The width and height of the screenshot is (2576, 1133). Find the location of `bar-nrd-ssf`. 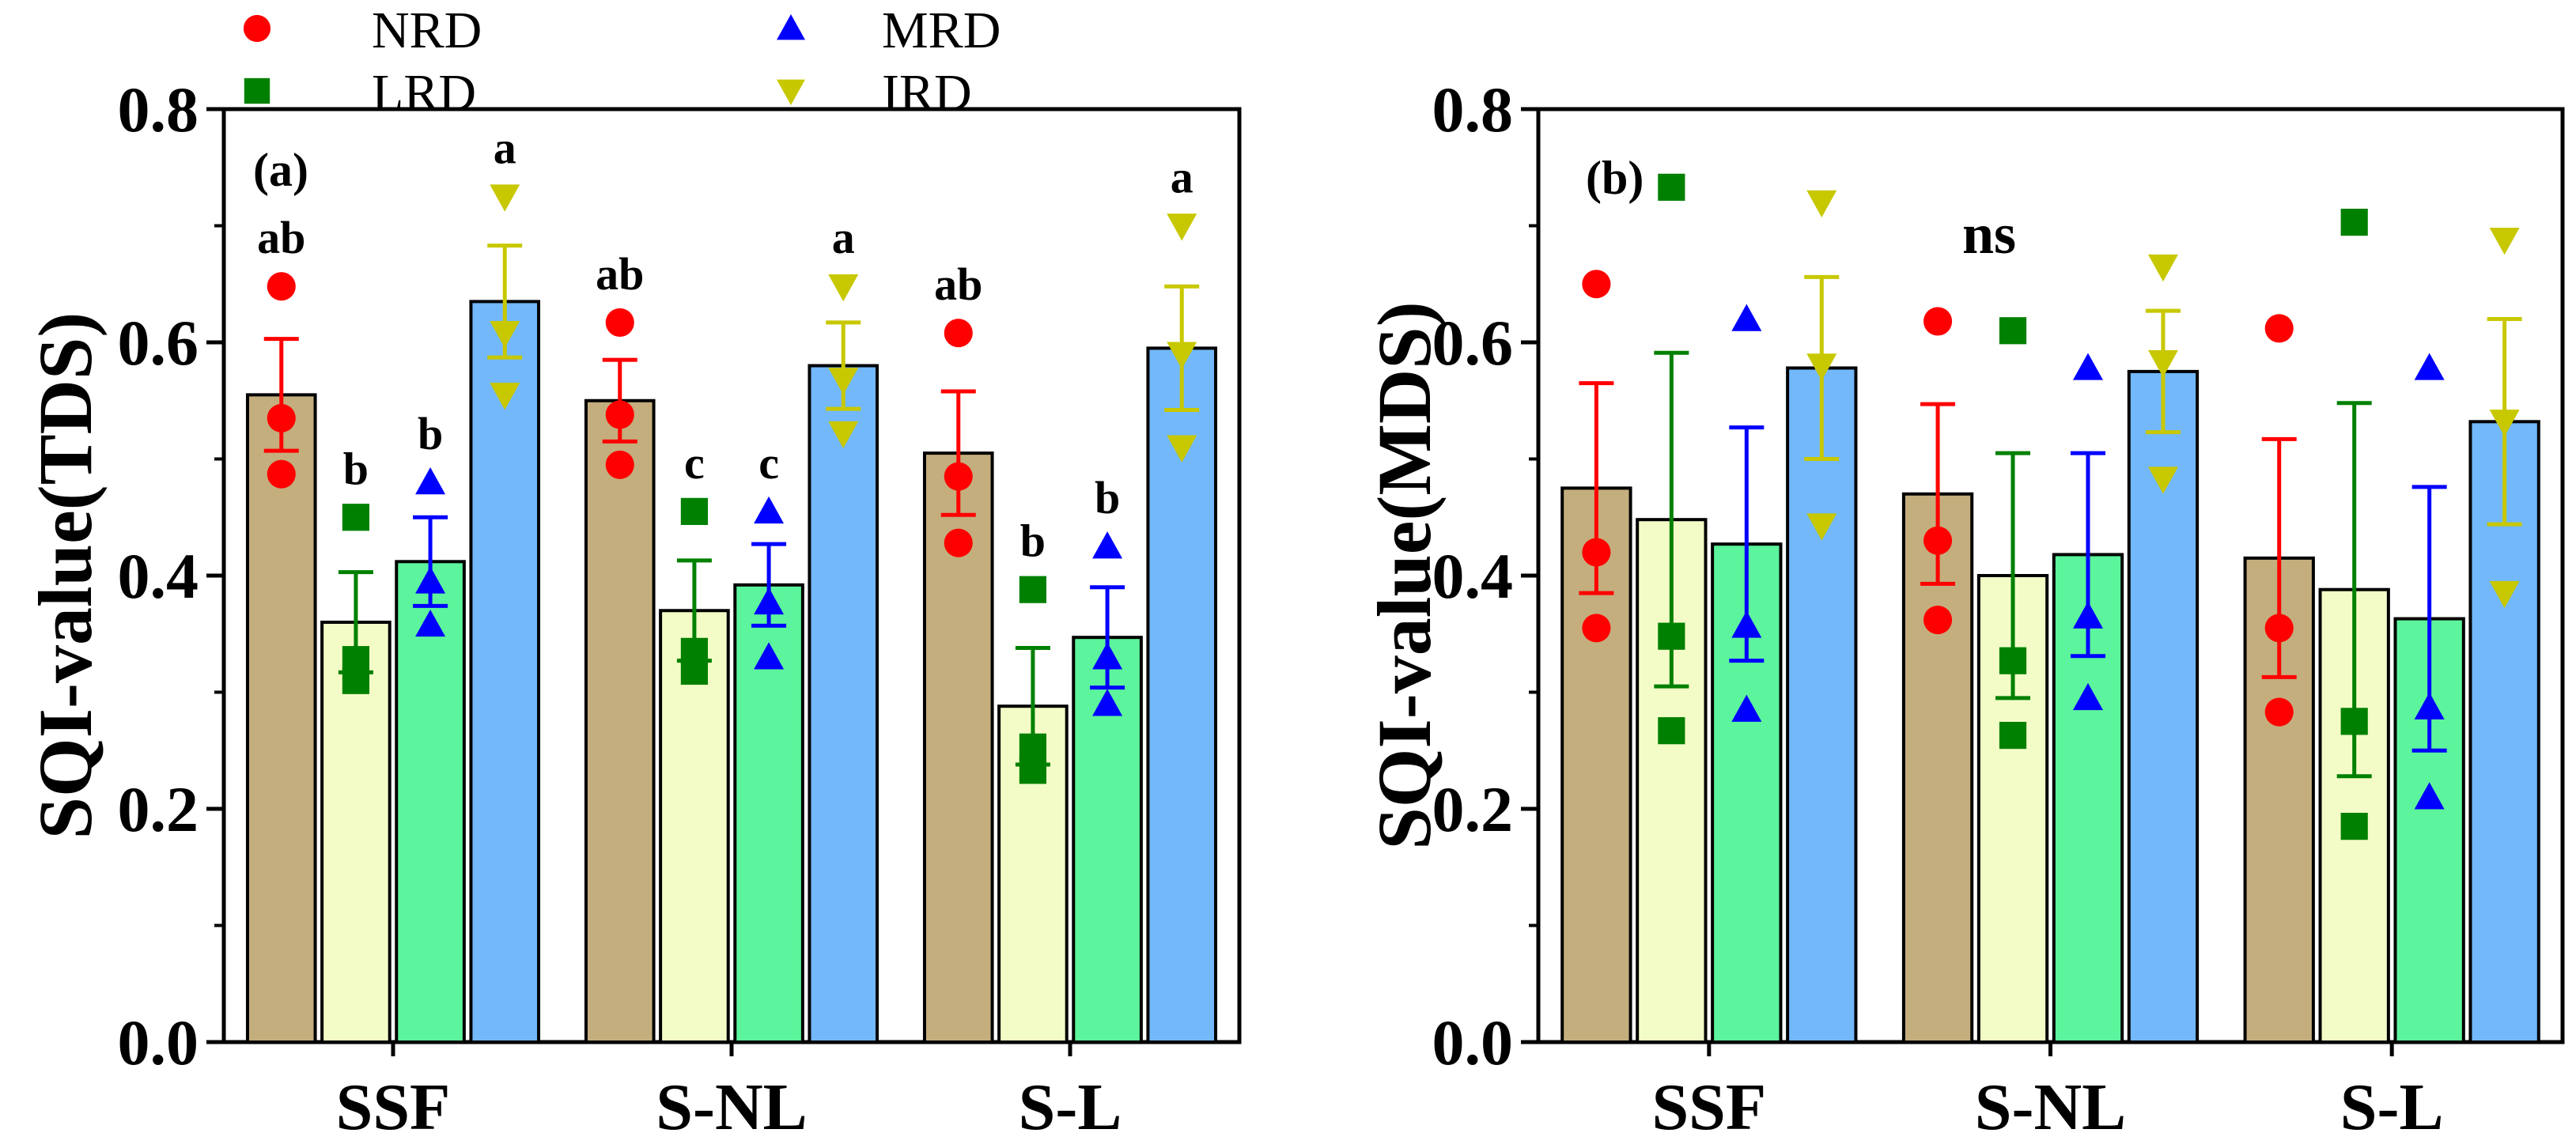

bar-nrd-ssf is located at coordinates (281, 718).